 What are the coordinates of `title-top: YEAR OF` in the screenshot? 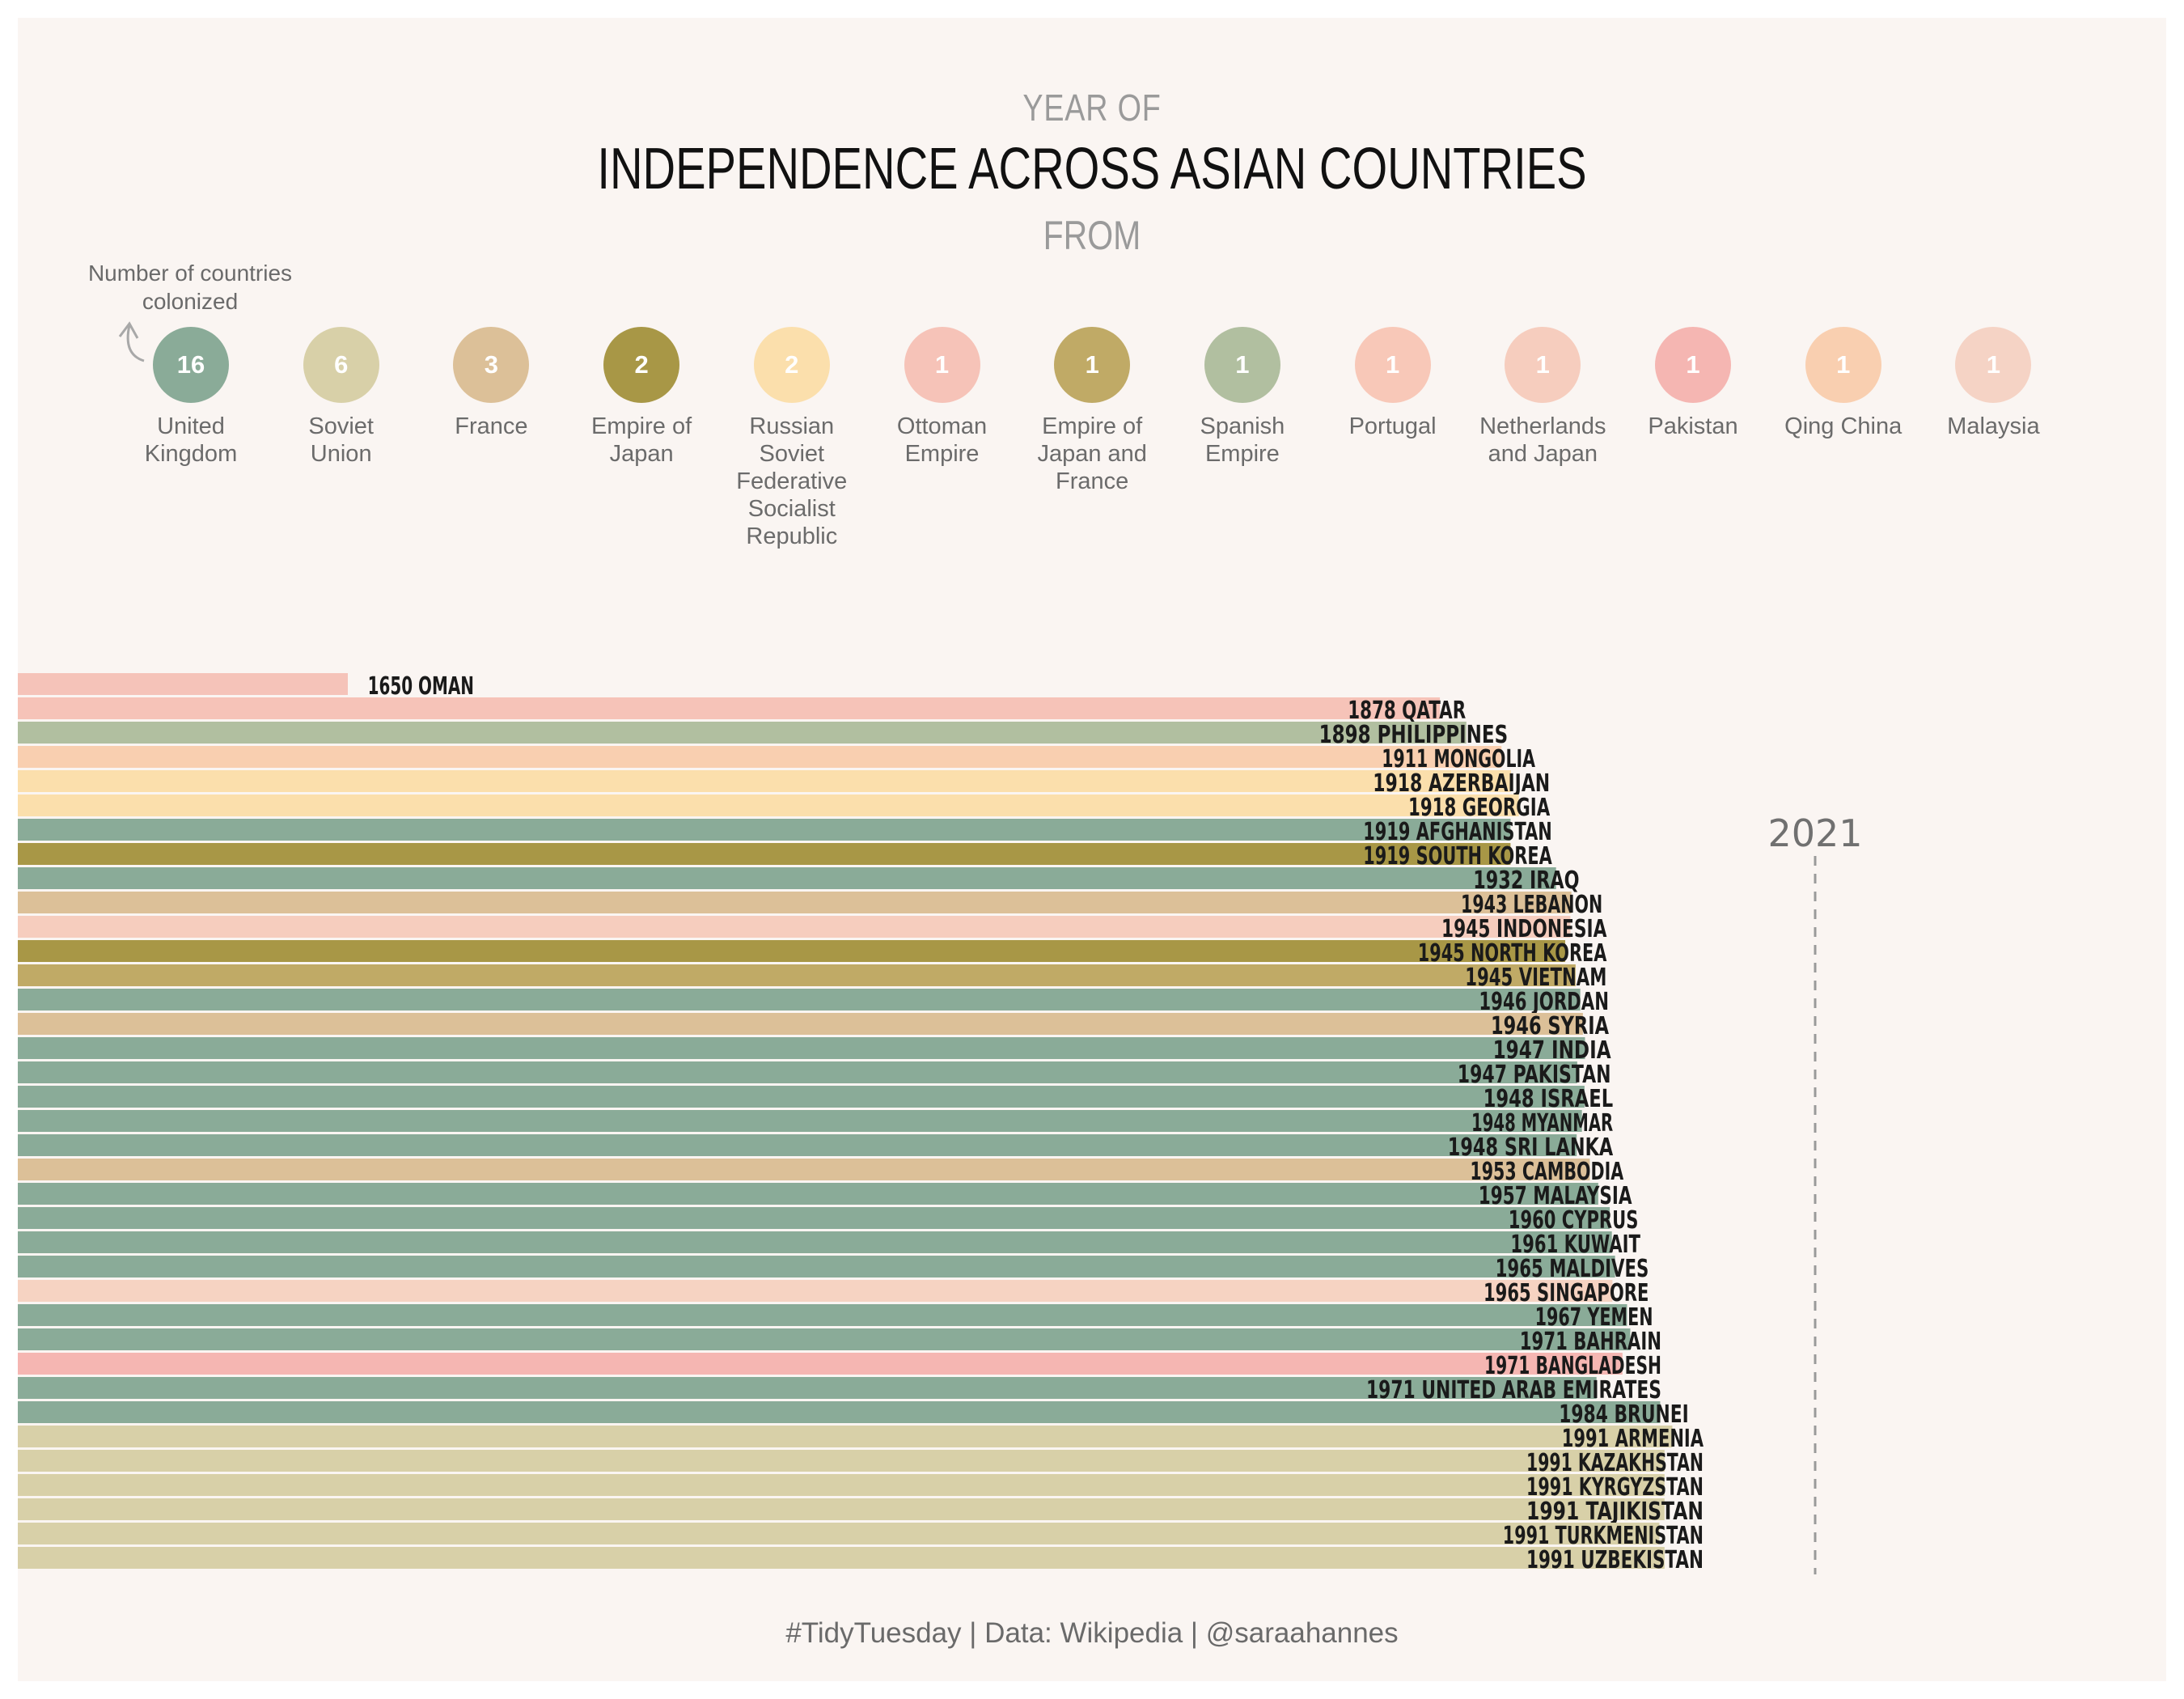 It's located at (1092, 108).